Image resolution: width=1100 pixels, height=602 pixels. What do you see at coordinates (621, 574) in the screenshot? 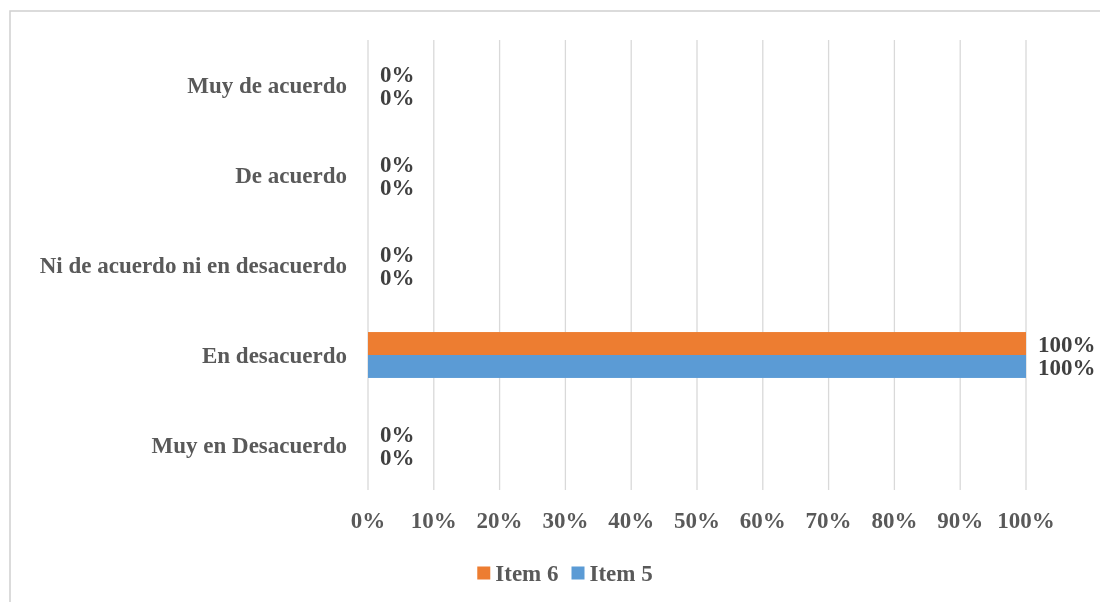
I see `legend-label: Item 5` at bounding box center [621, 574].